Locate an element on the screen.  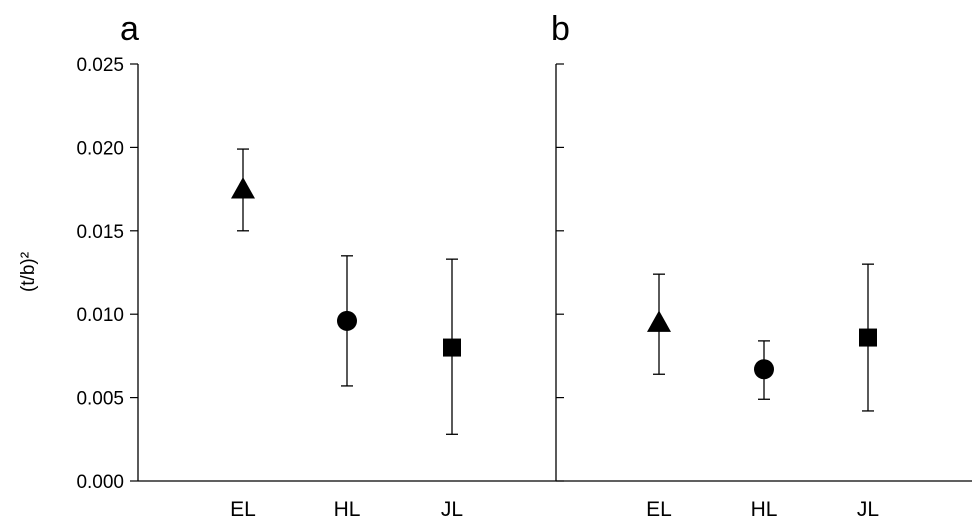
y-tick-label: 0.000 is located at coordinates (100, 482).